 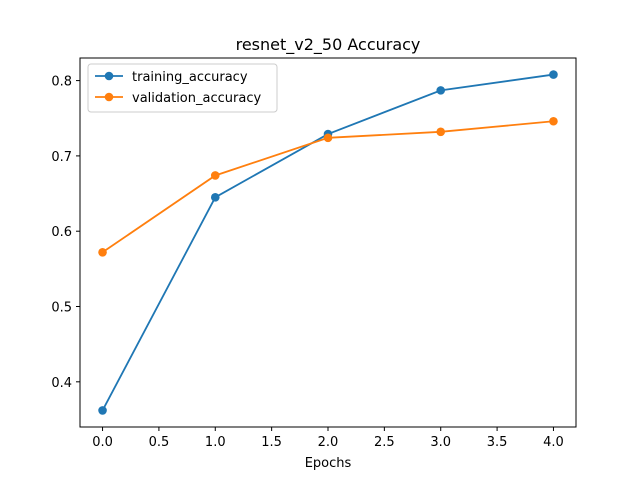 What do you see at coordinates (102, 442) in the screenshot?
I see `x-tick-label: 0.0` at bounding box center [102, 442].